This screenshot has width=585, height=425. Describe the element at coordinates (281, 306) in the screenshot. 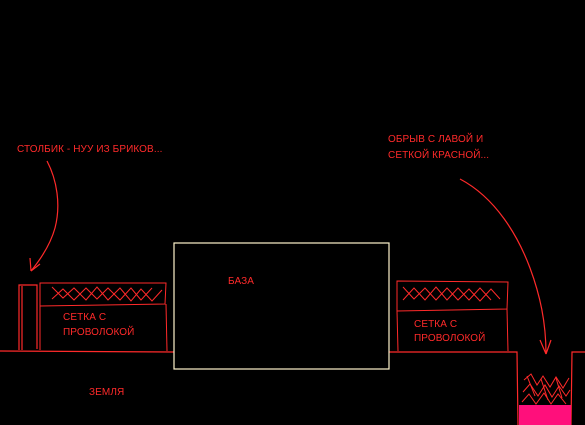

I see `base-outline` at that location.